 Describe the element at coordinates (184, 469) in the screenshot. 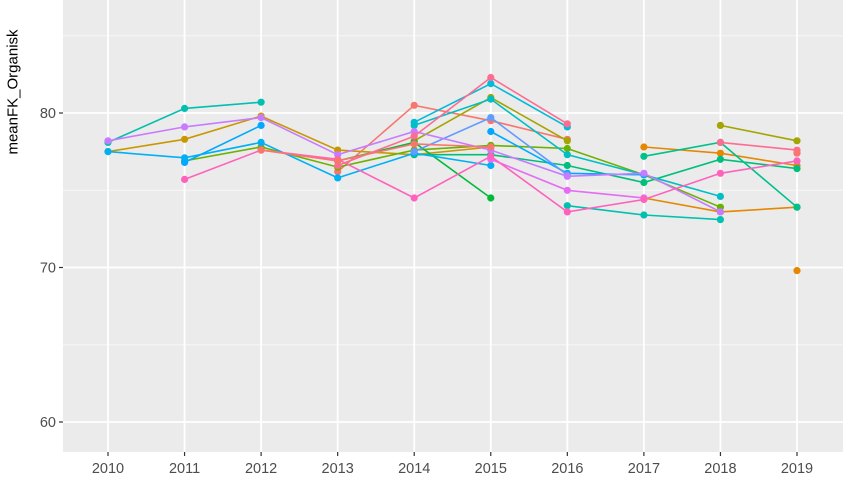

I see `x-tick-label: 2011` at that location.